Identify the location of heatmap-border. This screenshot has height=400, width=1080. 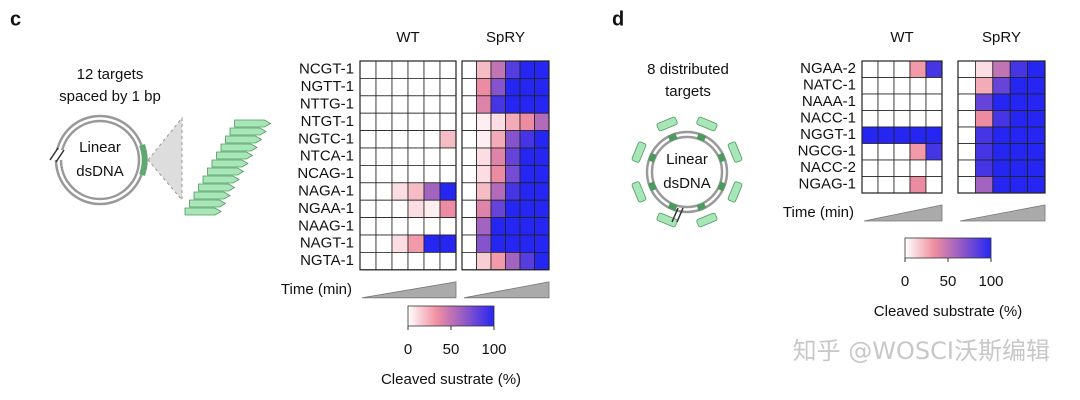
(902, 127).